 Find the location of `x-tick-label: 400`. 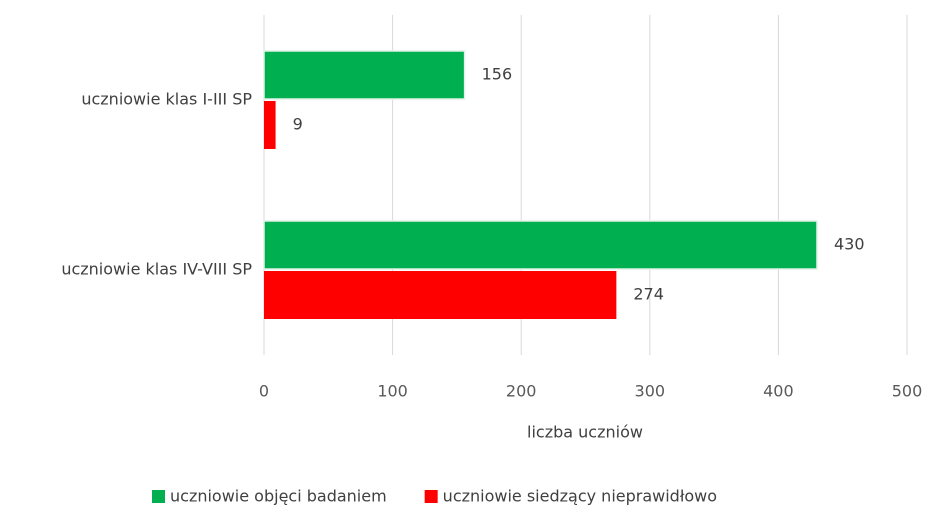

x-tick-label: 400 is located at coordinates (778, 391).